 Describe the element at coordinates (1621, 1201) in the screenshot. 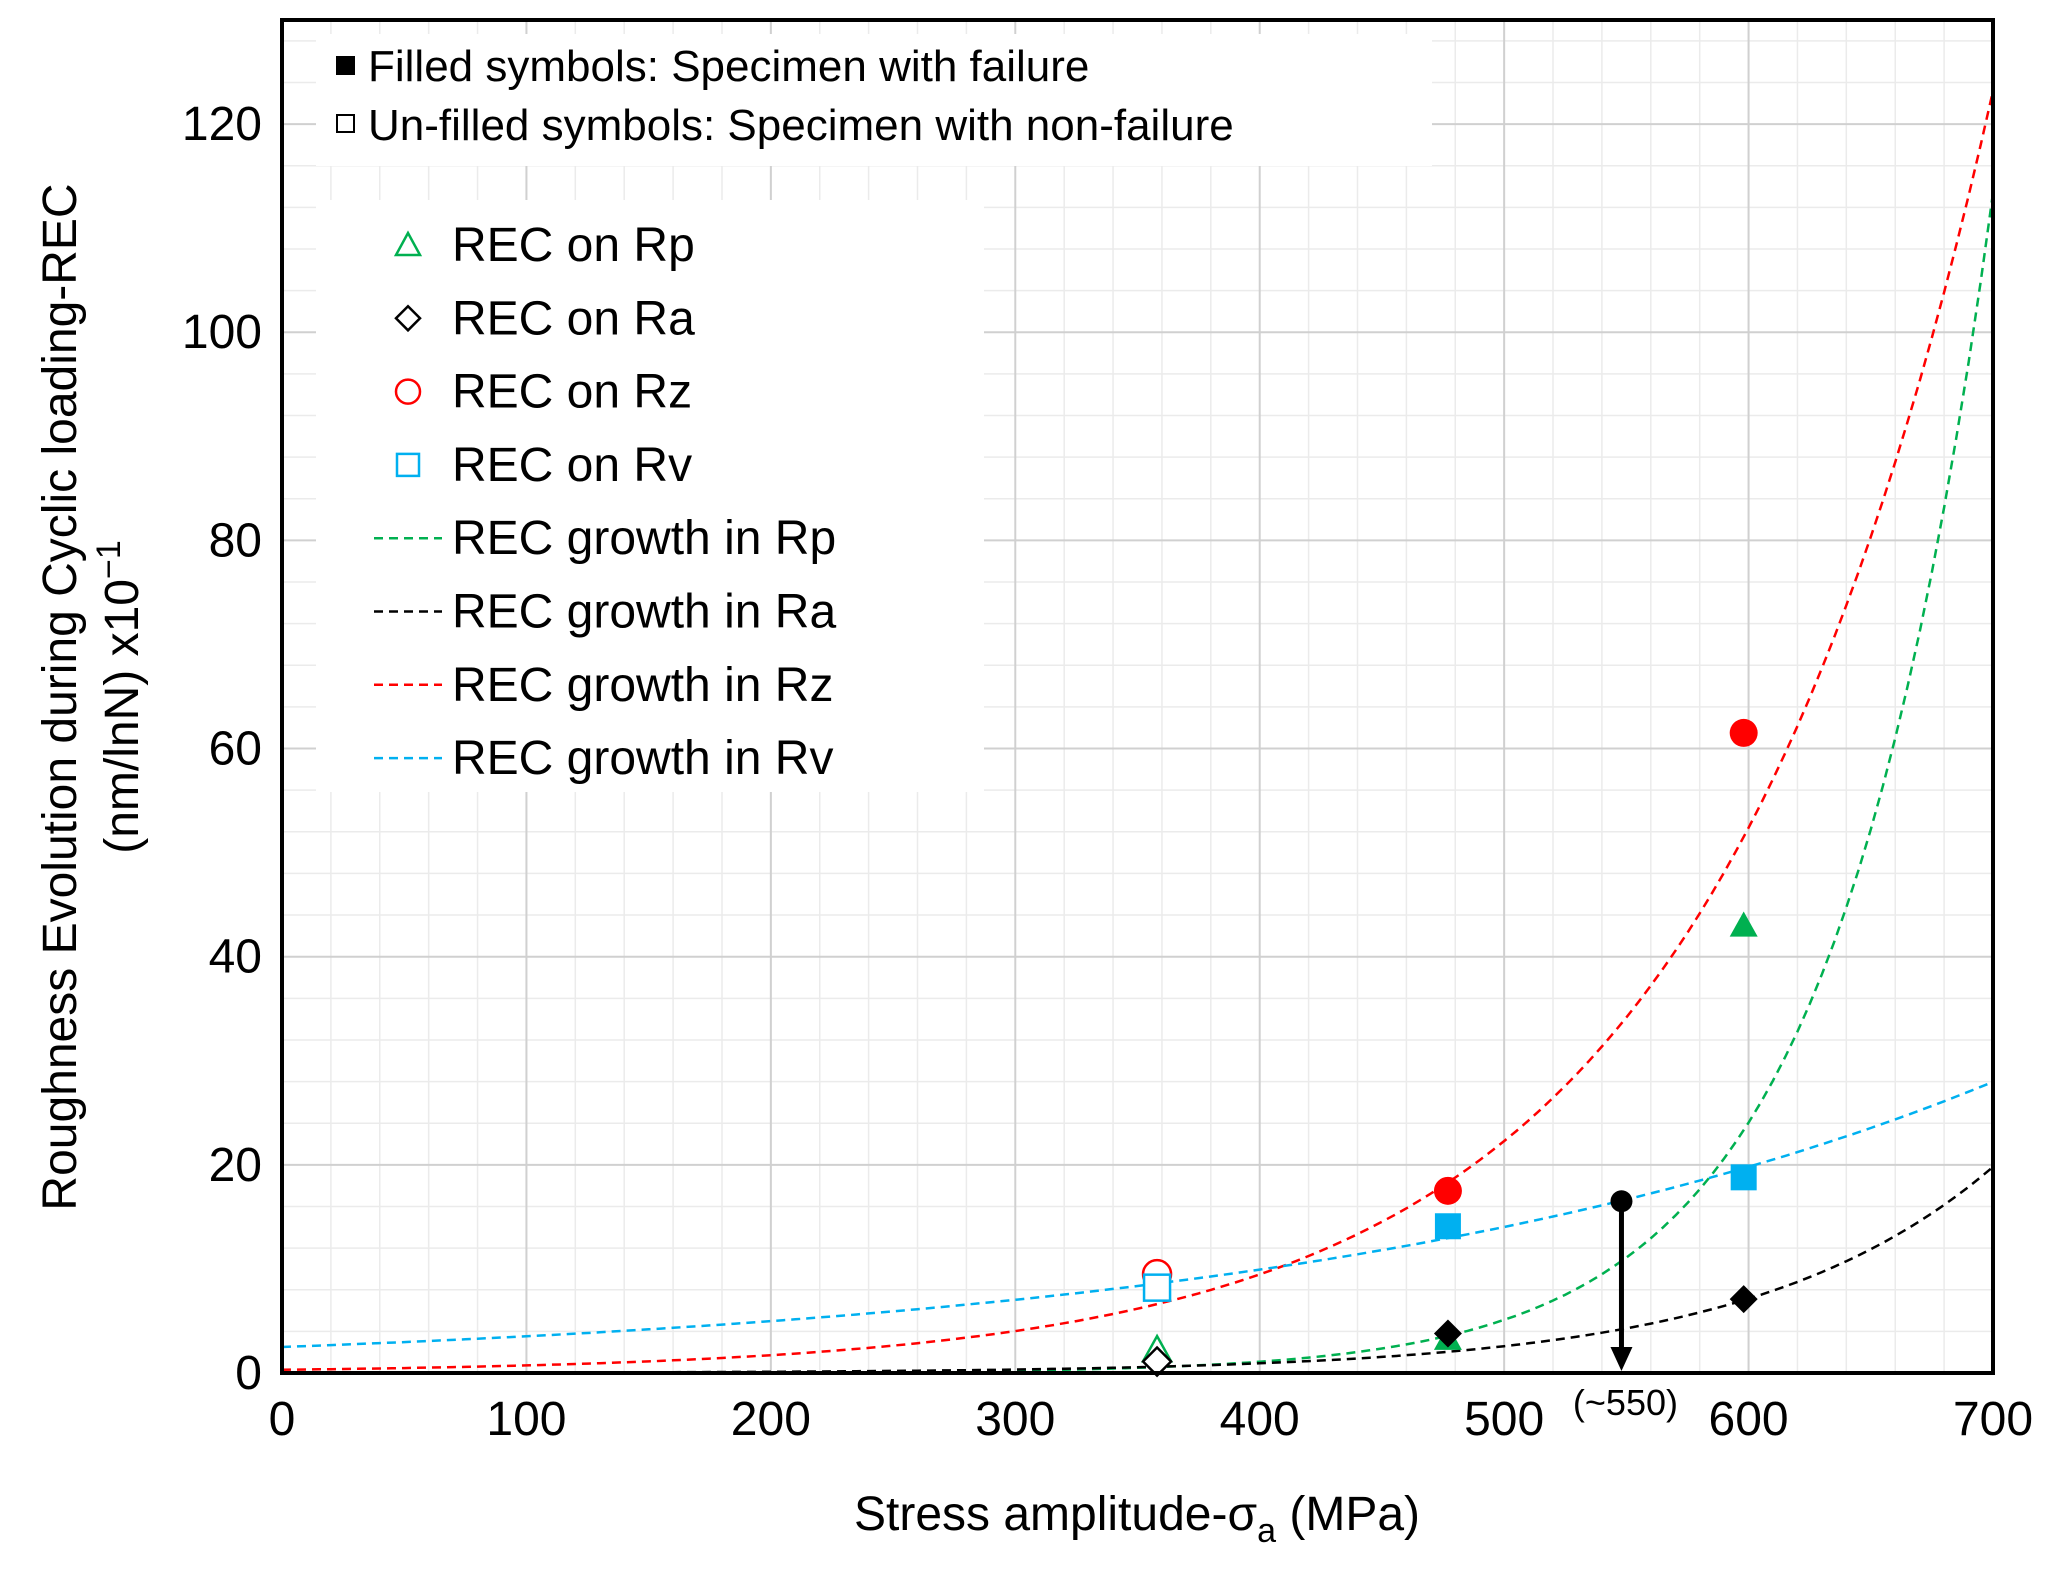

I see `annotation-point` at that location.